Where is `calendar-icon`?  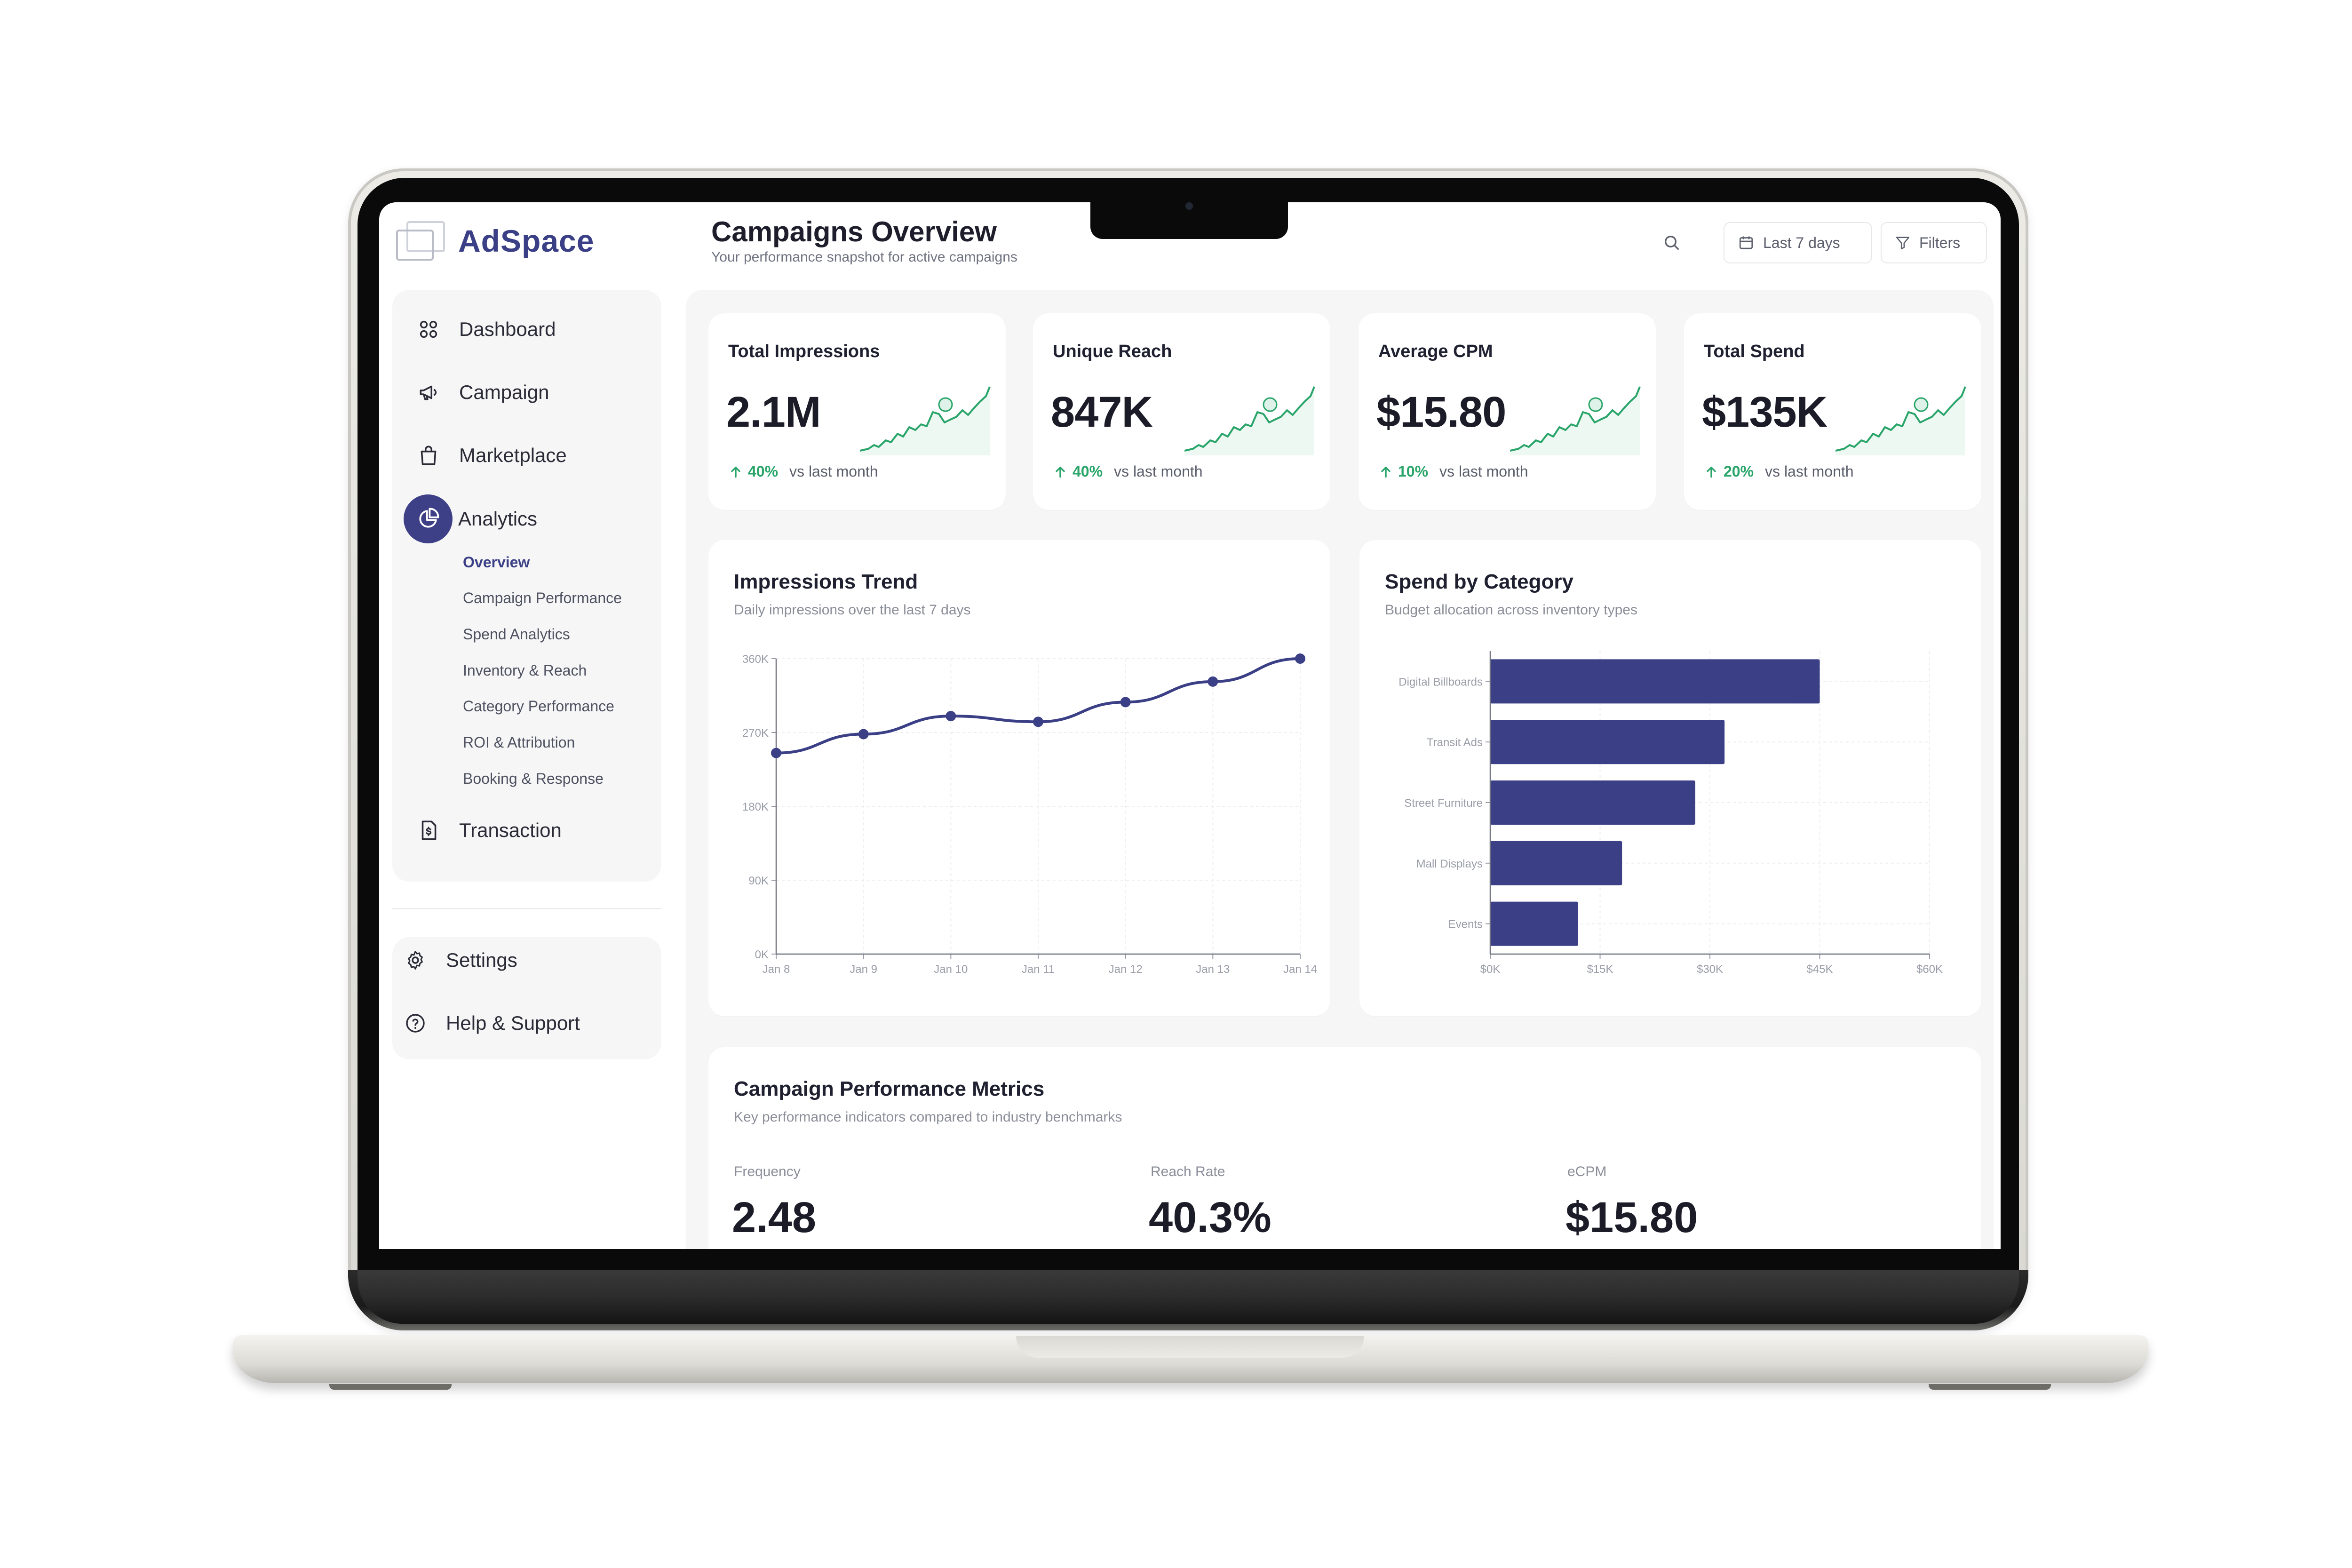 calendar-icon is located at coordinates (1746, 242).